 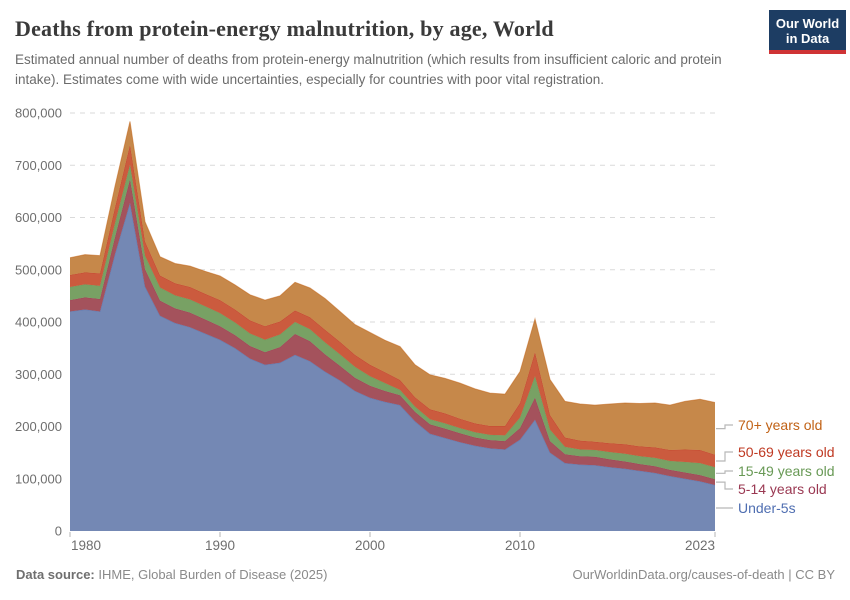 What do you see at coordinates (38, 374) in the screenshot?
I see `y-axis-label: 300,000` at bounding box center [38, 374].